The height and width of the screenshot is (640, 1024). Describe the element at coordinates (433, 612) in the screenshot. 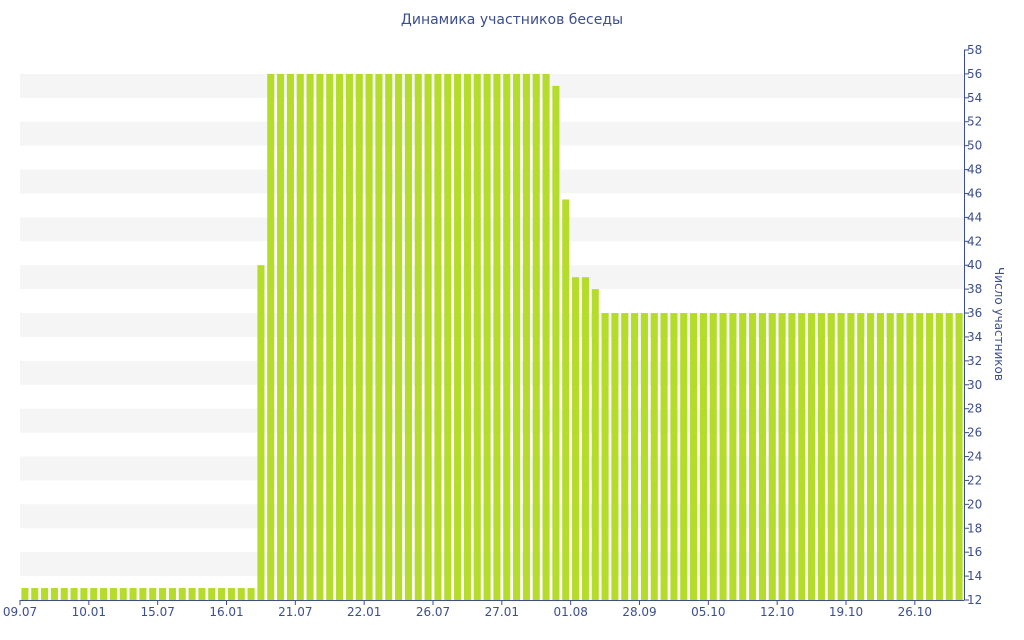

I see `x-tick-label: 26.07` at that location.